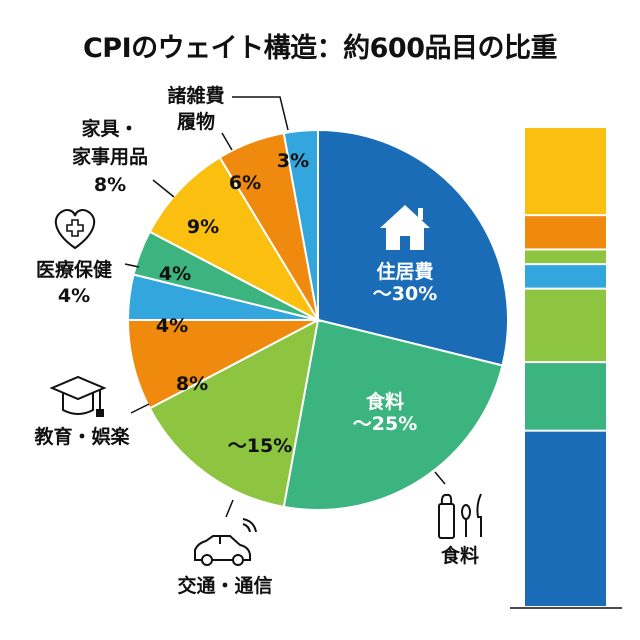 The width and height of the screenshot is (640, 640). What do you see at coordinates (203, 227) in the screenshot?
I see `slice-value-label: 9%` at bounding box center [203, 227].